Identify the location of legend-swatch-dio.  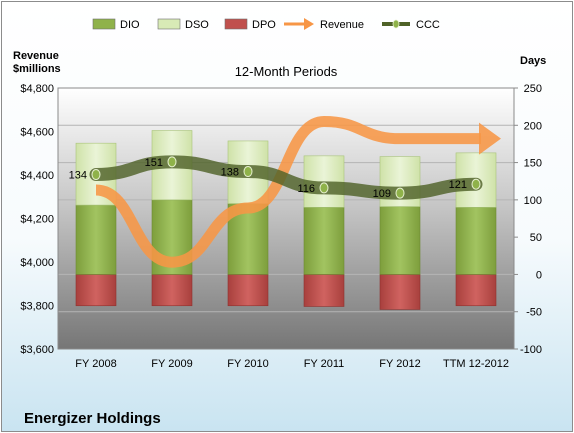
(104, 24).